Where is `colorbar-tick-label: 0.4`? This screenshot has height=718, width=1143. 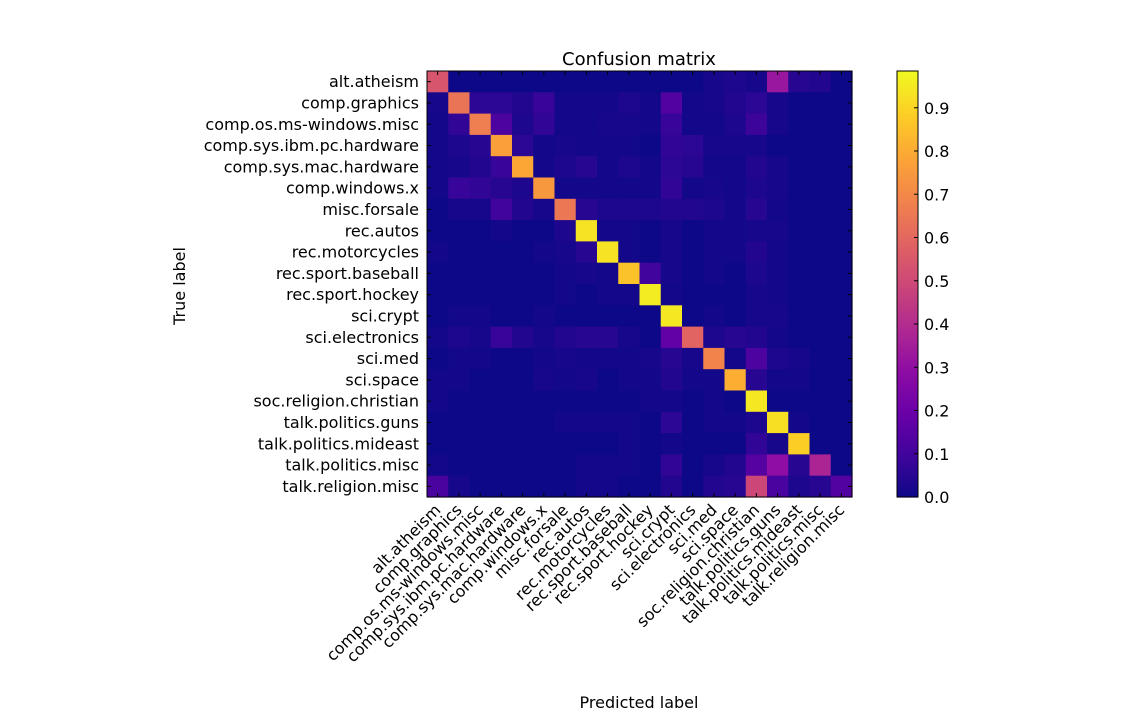
colorbar-tick-label: 0.4 is located at coordinates (936, 324).